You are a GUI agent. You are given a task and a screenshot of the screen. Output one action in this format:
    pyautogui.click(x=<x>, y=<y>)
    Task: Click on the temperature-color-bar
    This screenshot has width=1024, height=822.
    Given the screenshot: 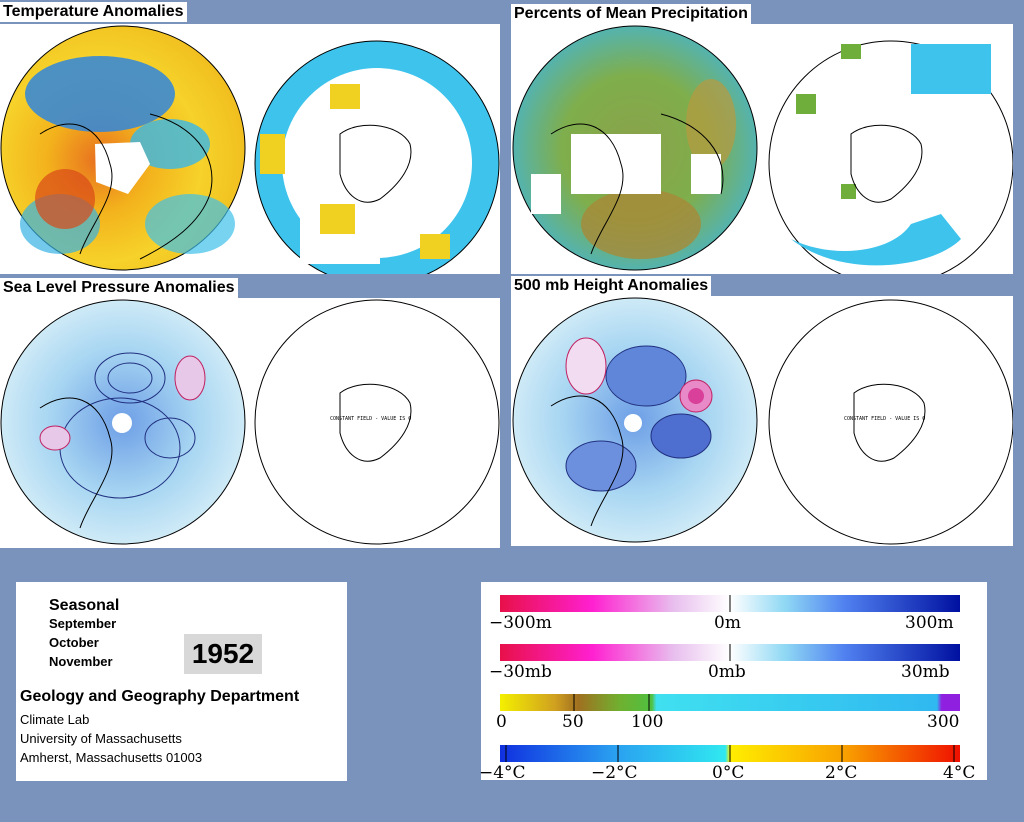 What is the action you would take?
    pyautogui.click(x=730, y=753)
    